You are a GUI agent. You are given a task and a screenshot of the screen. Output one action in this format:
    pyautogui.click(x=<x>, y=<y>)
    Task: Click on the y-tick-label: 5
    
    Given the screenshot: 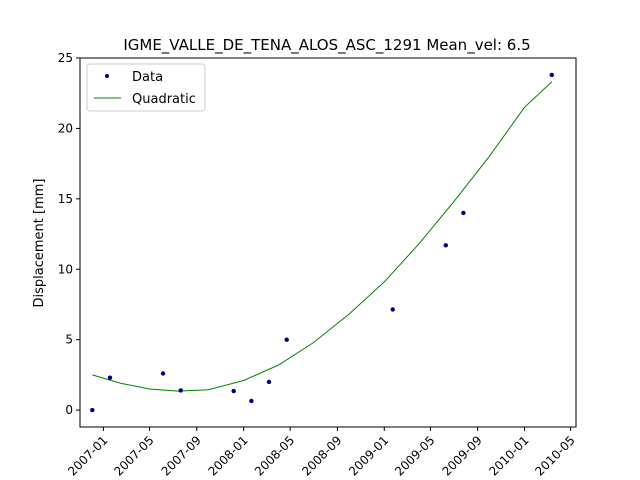 What is the action you would take?
    pyautogui.click(x=69, y=340)
    